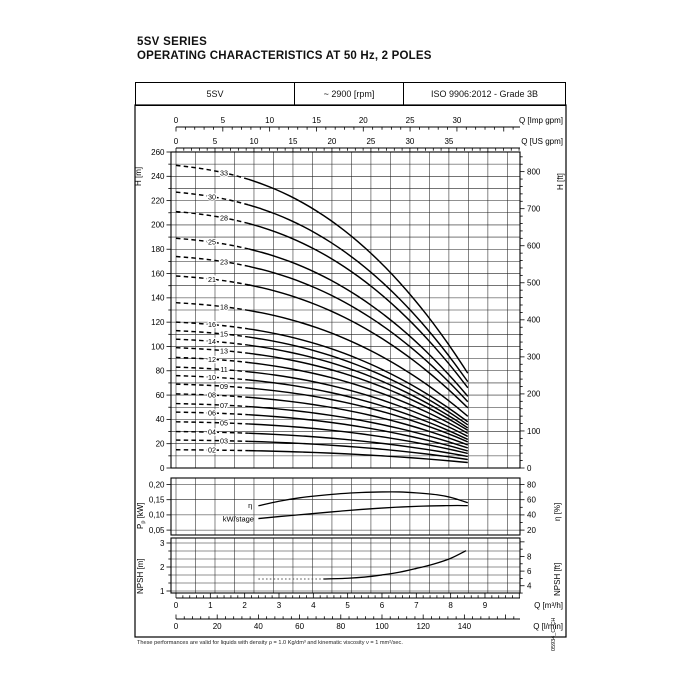  I want to click on tick-label: 0,15, so click(157, 500).